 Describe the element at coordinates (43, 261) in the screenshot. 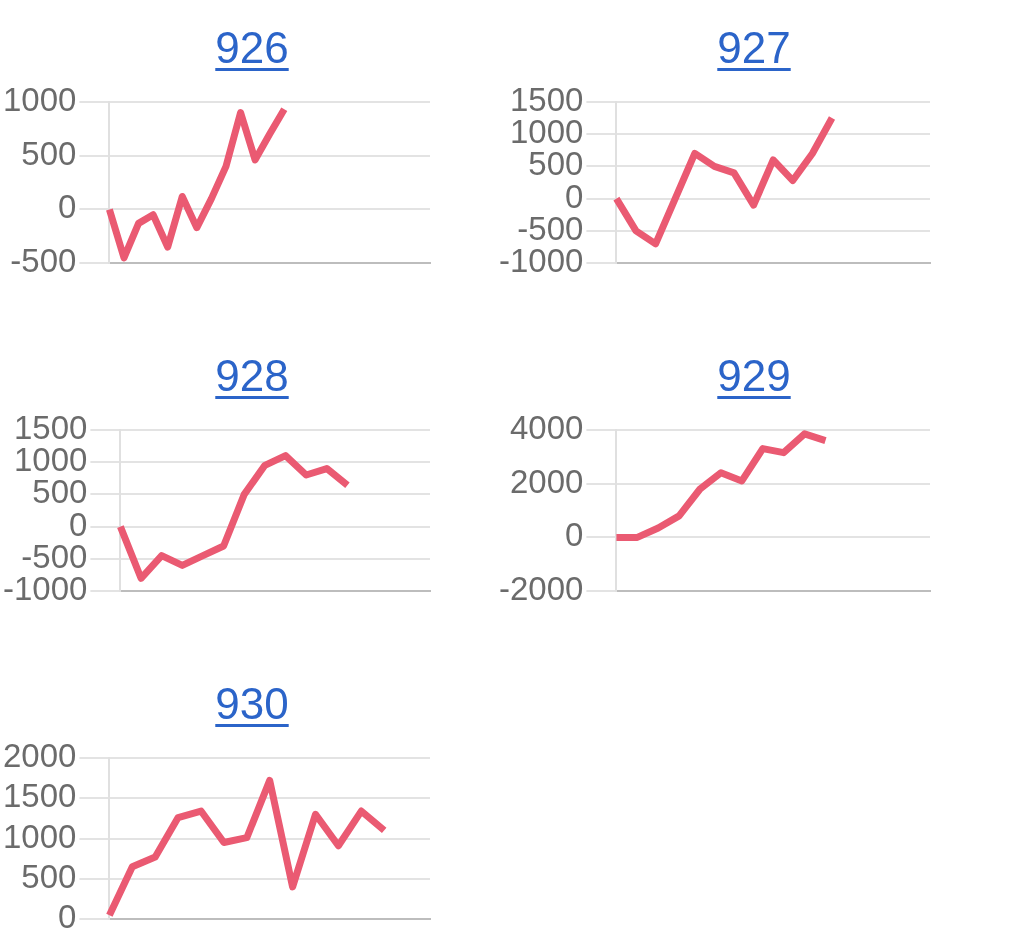

I see `y-tick-label: -500` at that location.